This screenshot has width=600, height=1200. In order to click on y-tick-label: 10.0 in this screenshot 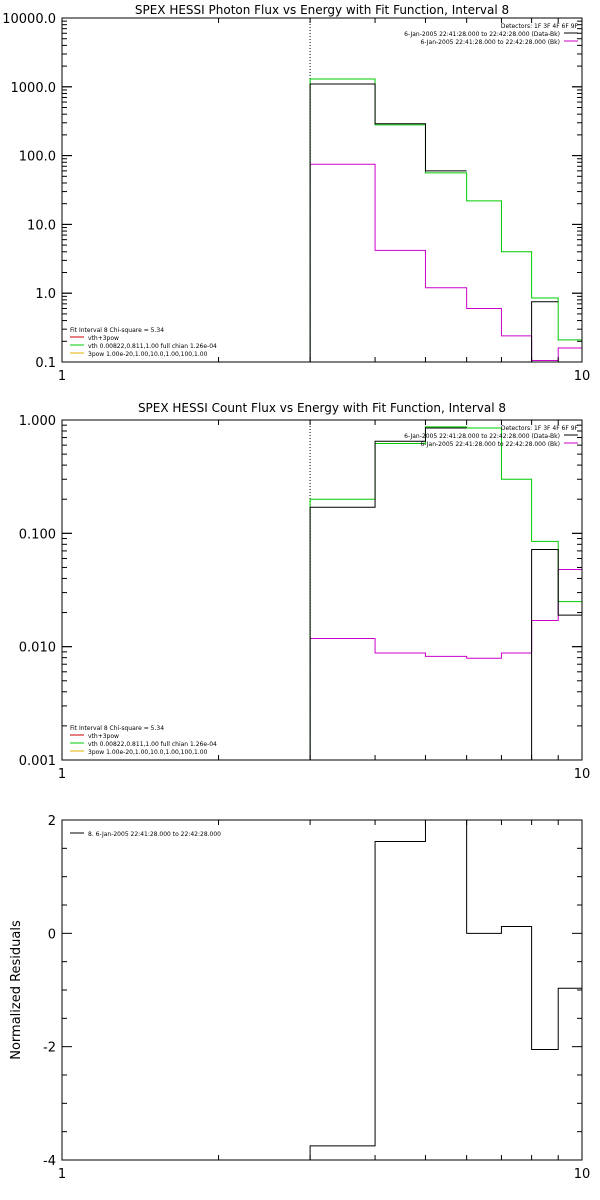, I will do `click(41, 225)`.